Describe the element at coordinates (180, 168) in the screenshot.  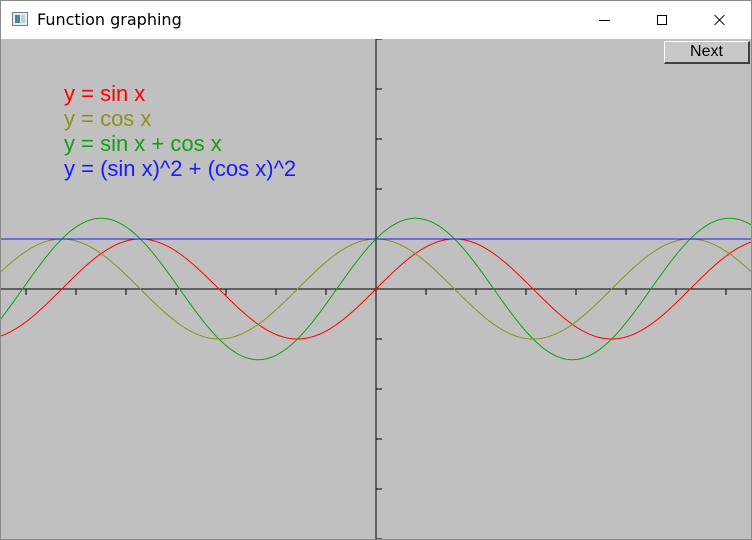
I see `legend-item-pythagorean-identity: y = (sin x)^2 + (cos x)^2` at that location.